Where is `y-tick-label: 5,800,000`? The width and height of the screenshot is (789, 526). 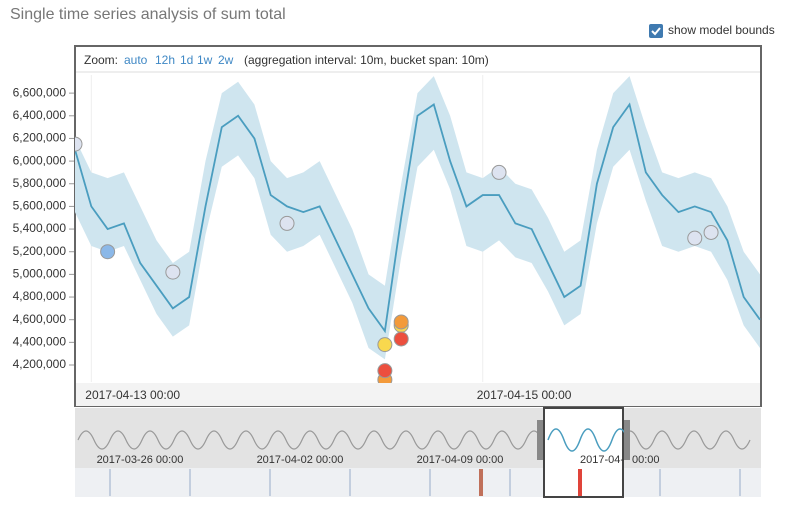
y-tick-label: 5,800,000 is located at coordinates (40, 183).